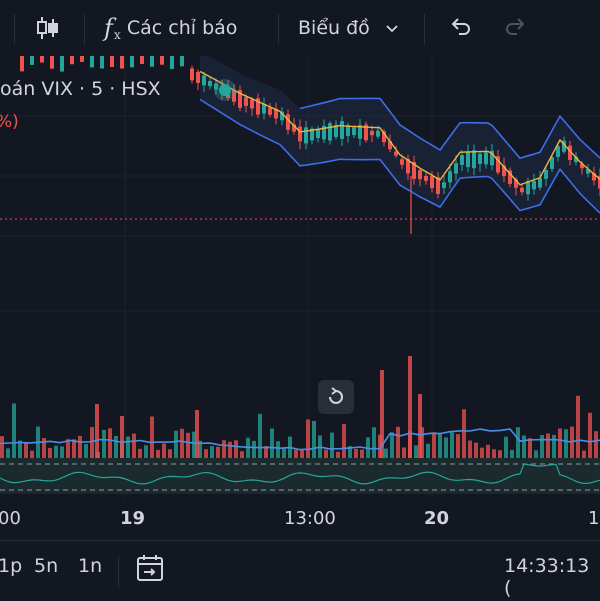 The image size is (600, 601). I want to click on time-axis-label: 1, so click(594, 518).